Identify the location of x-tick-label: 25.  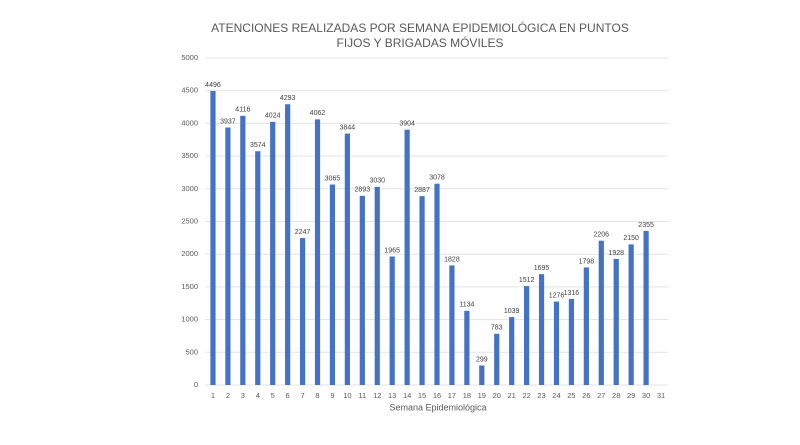
(571, 395).